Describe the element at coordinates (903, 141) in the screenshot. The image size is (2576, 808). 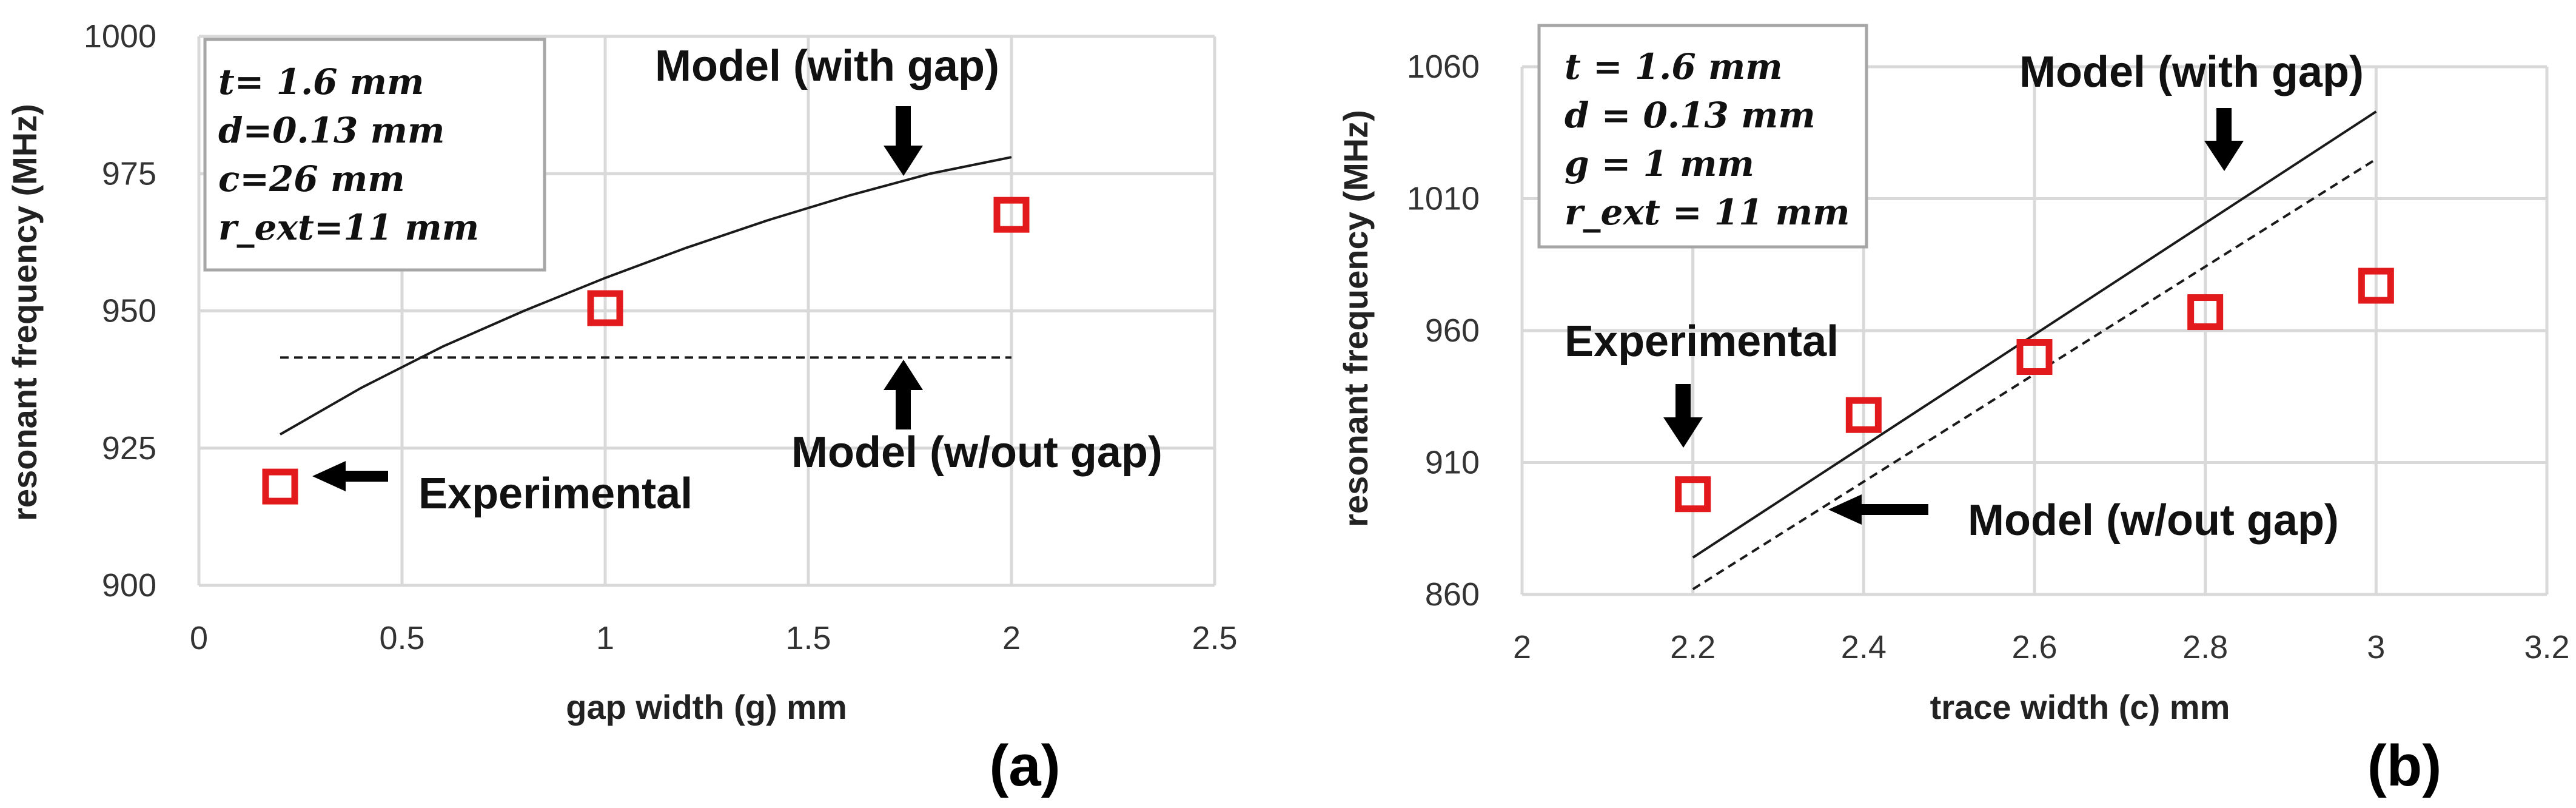
I see `chart-a-arrow-down-icon` at that location.